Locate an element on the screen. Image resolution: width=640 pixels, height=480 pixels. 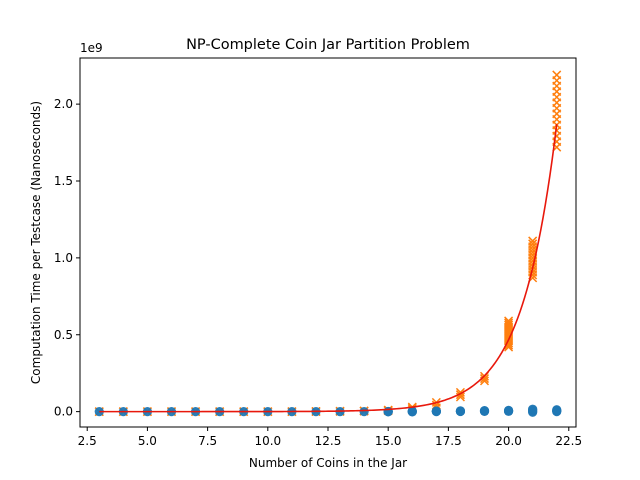
x-tick-label: 5.0 is located at coordinates (147, 441).